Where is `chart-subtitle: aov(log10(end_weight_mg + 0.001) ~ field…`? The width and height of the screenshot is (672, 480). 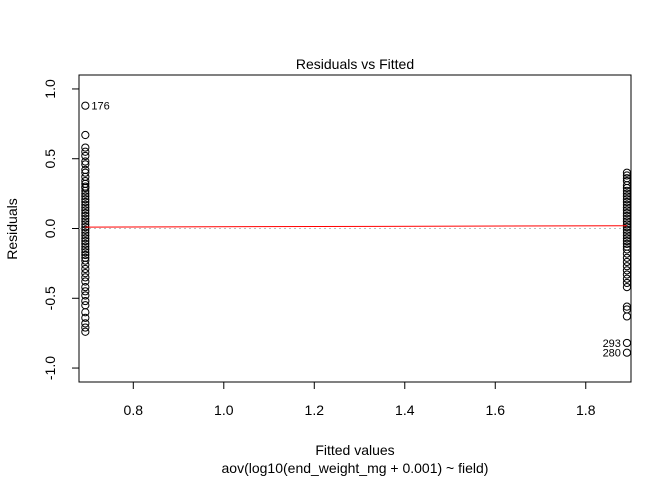 chart-subtitle: aov(log10(end_weight_mg + 0.001) ~ field… is located at coordinates (355, 468).